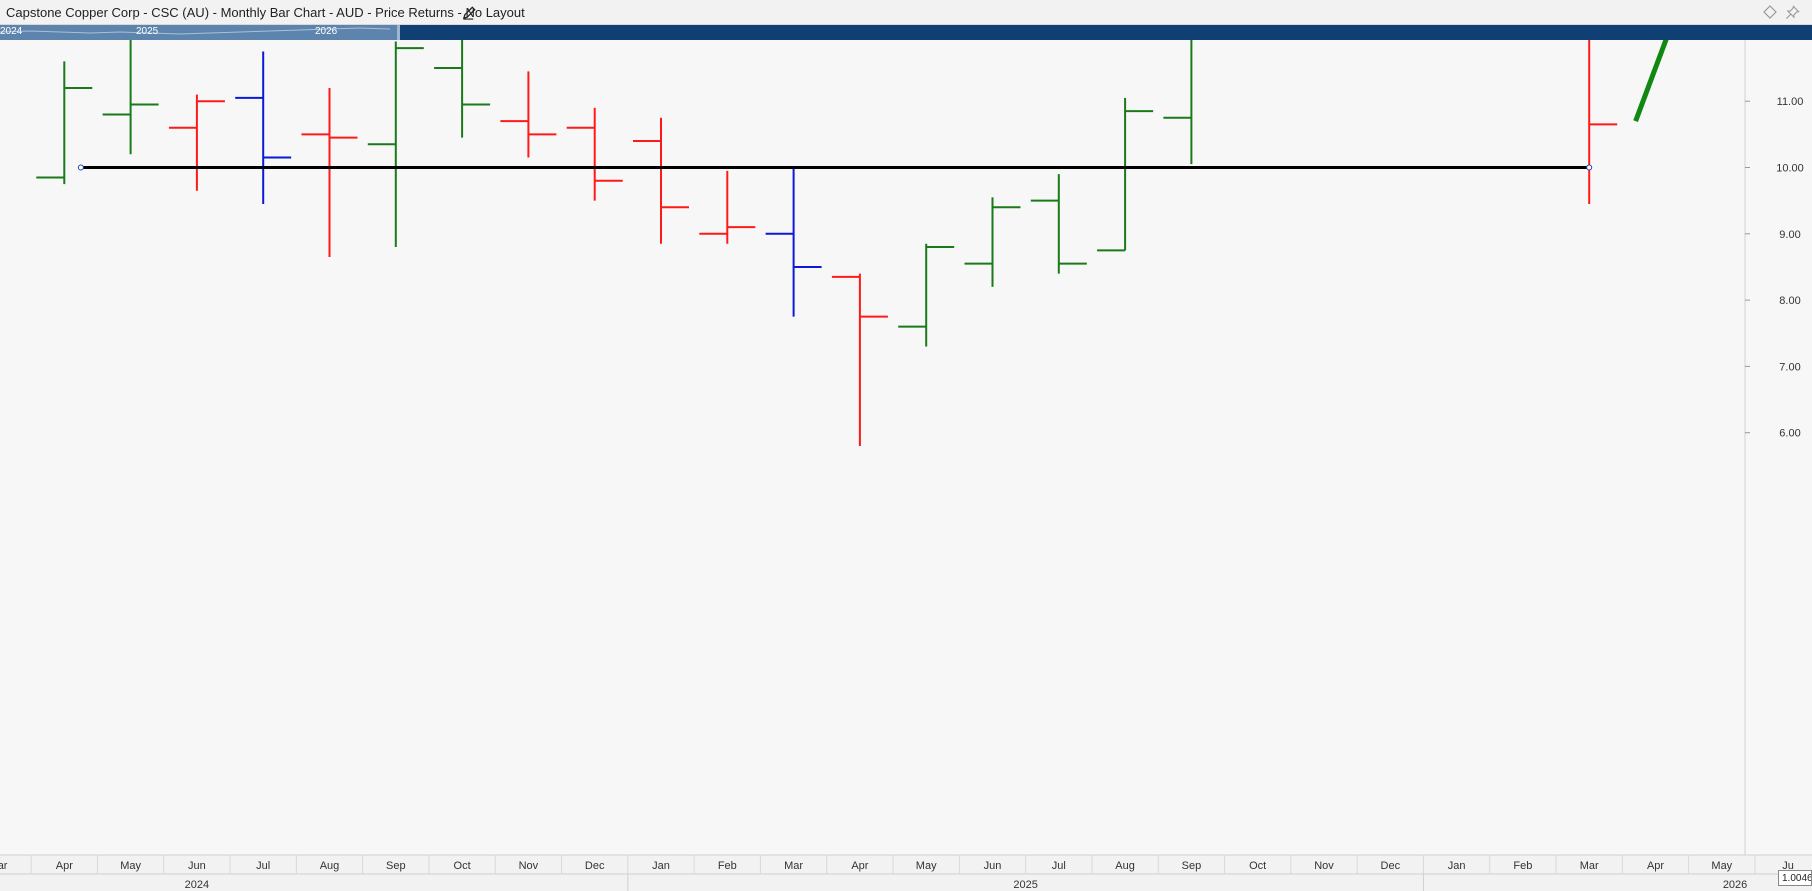  I want to click on x-year-label: 2026, so click(1735, 885).